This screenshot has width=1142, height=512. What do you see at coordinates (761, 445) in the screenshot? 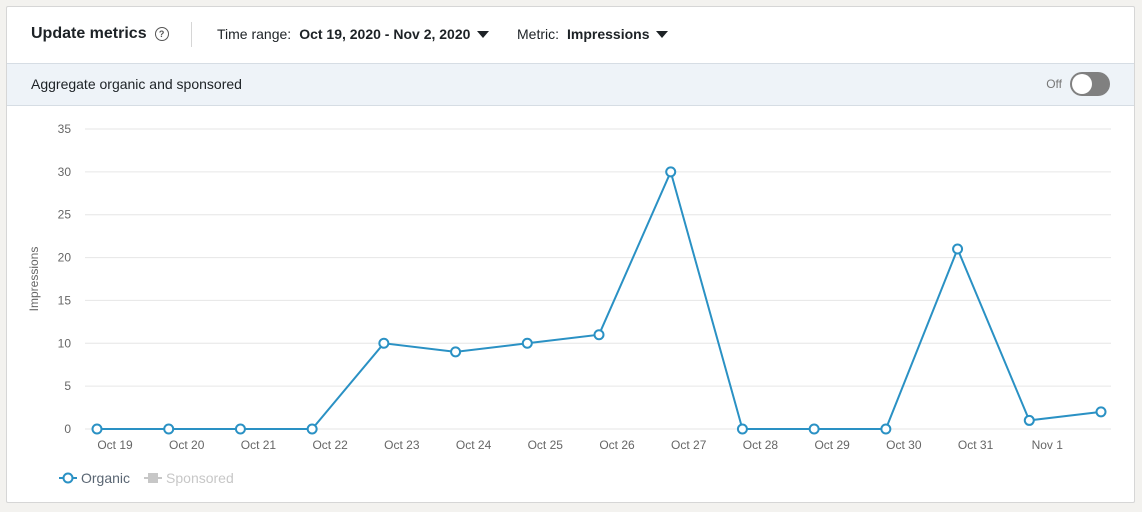
I see `x-tick-label: Oct 28` at bounding box center [761, 445].